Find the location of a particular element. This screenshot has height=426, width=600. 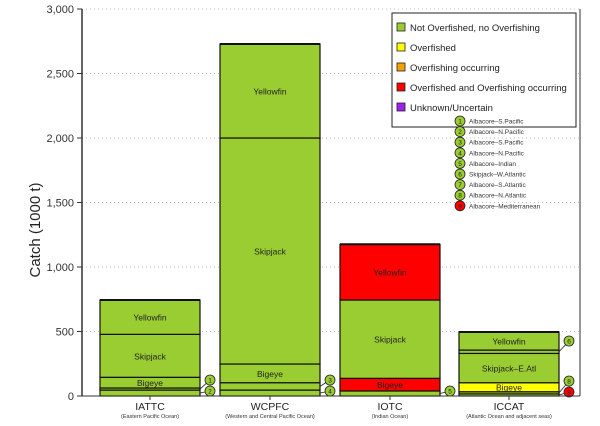

key-marker-number: 7 is located at coordinates (460, 185).